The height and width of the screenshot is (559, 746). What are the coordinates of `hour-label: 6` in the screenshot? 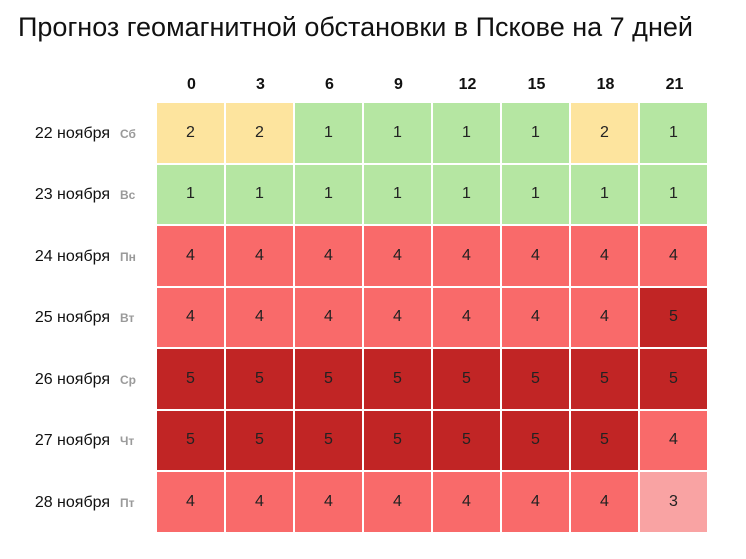 It's located at (329, 84).